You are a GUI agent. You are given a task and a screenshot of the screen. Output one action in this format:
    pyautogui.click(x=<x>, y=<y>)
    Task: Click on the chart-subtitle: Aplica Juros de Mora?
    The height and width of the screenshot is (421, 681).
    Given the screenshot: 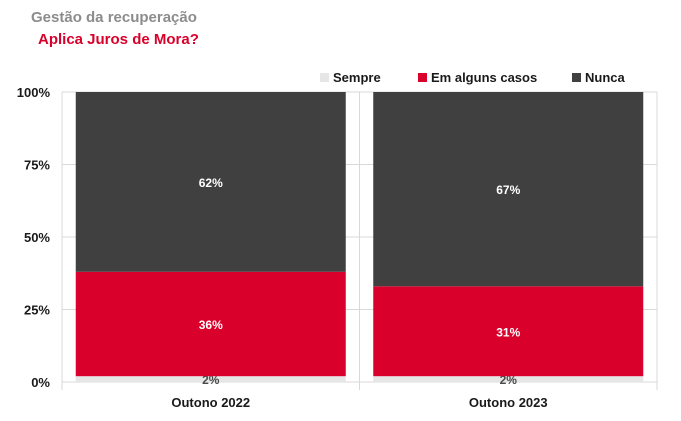 What is the action you would take?
    pyautogui.click(x=118, y=39)
    